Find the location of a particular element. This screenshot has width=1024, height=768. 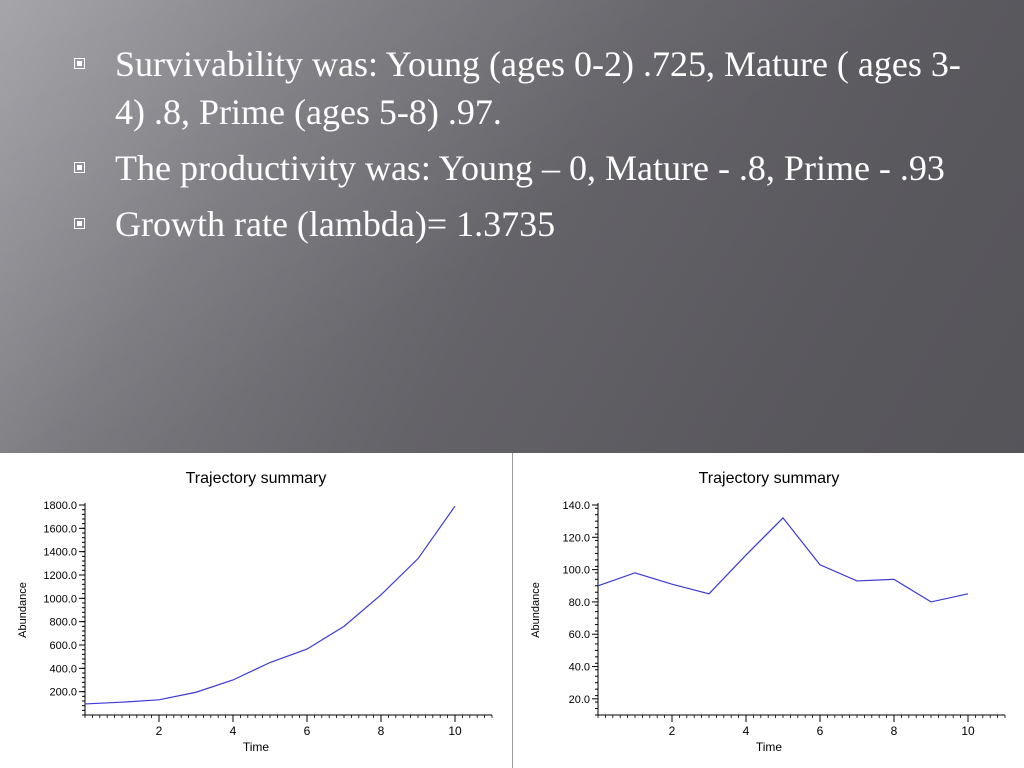

chart-1-x-tick-label: 6 is located at coordinates (820, 731).